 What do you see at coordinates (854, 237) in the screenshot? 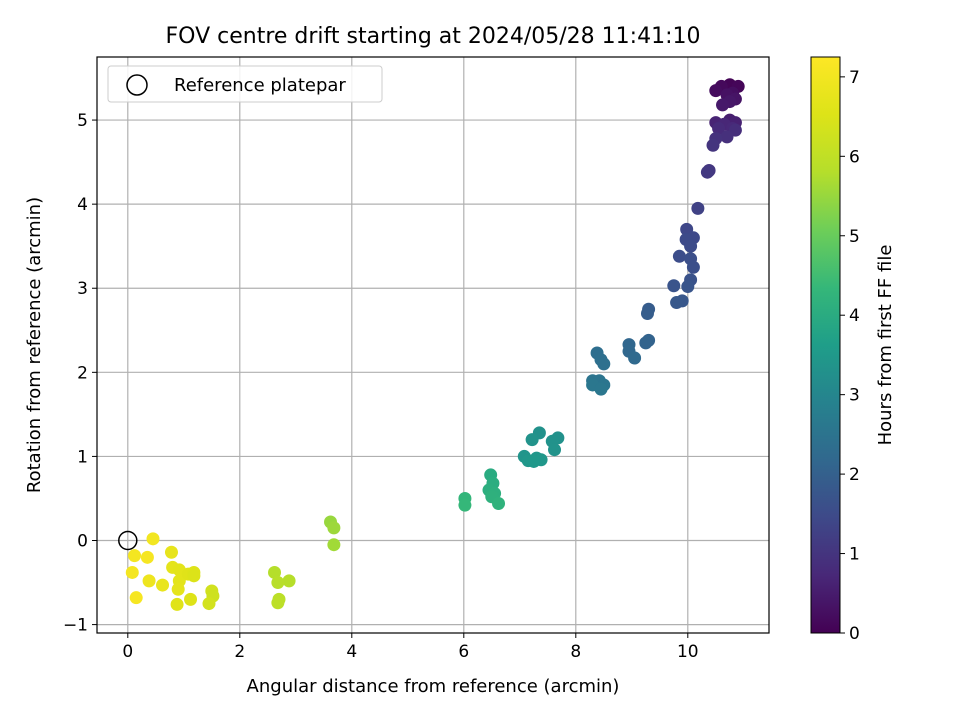
I see `colorbar-tick-label: 5` at bounding box center [854, 237].